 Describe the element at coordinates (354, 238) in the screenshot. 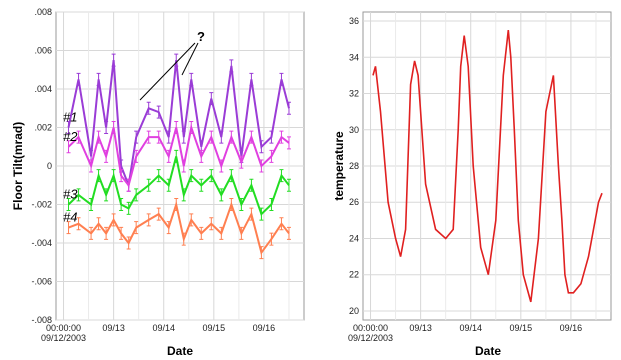

I see `y-tick-label: 24` at that location.